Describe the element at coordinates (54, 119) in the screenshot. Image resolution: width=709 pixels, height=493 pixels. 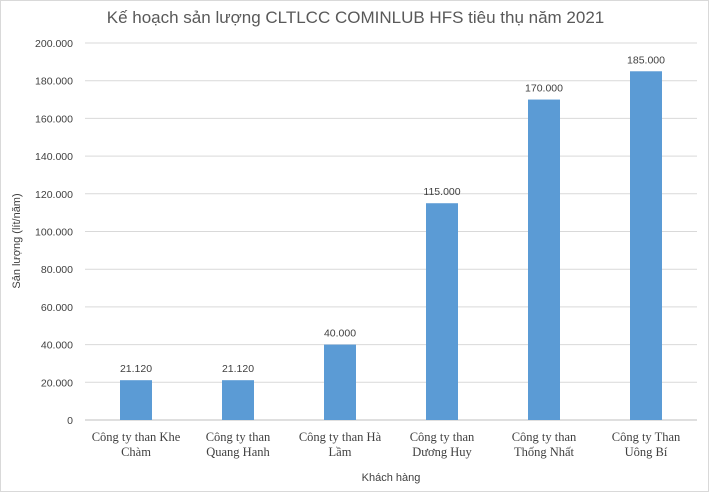
I see `y-tick-label: 160.000` at that location.